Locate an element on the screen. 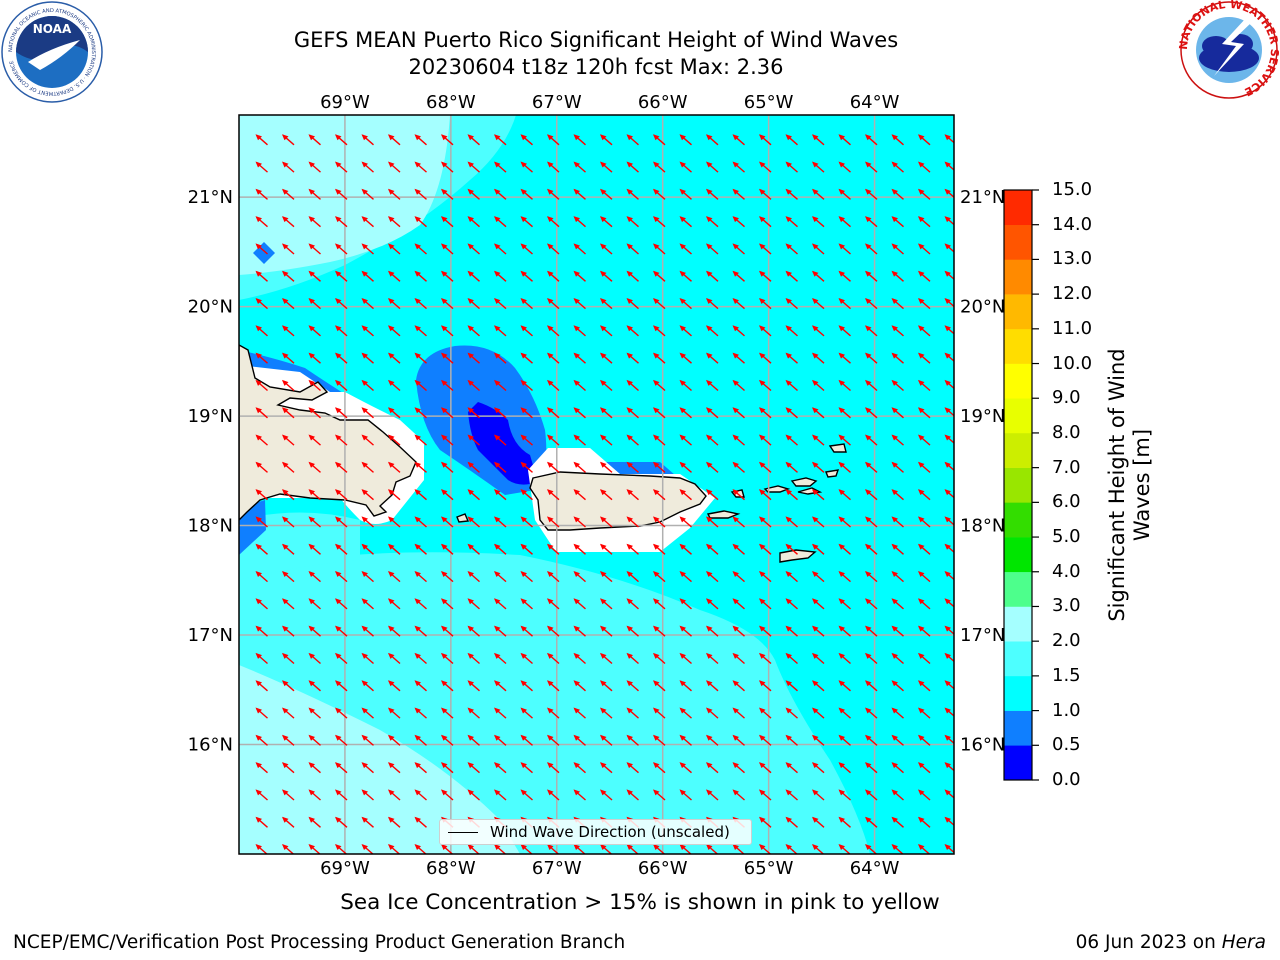  colorbar-tick-label: 11.0 is located at coordinates (1072, 328).